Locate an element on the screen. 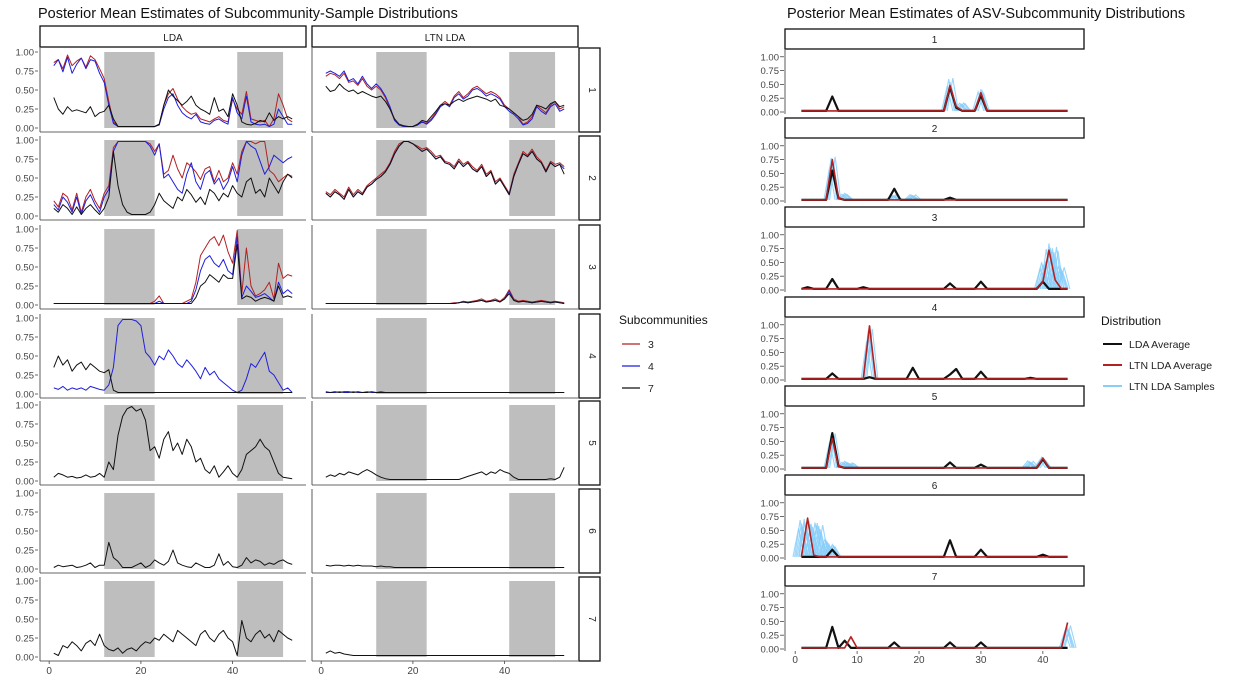  facet-strip-label: LTN LDA is located at coordinates (445, 38).